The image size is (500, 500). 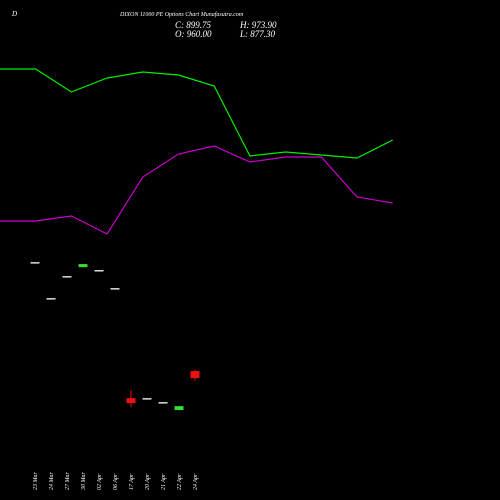 I want to click on open-label: O: 960.00, so click(x=193, y=34).